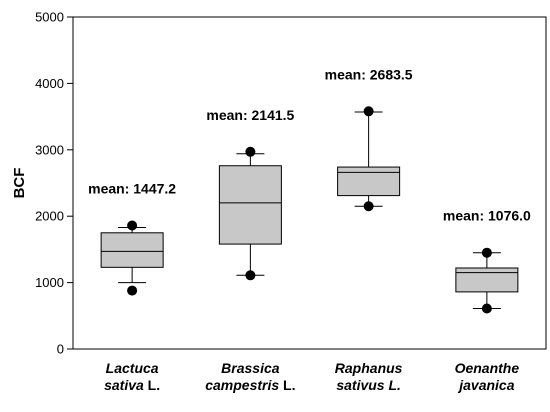 This screenshot has width=550, height=412. Describe the element at coordinates (132, 368) in the screenshot. I see `category-label-part: Lactuca` at that location.